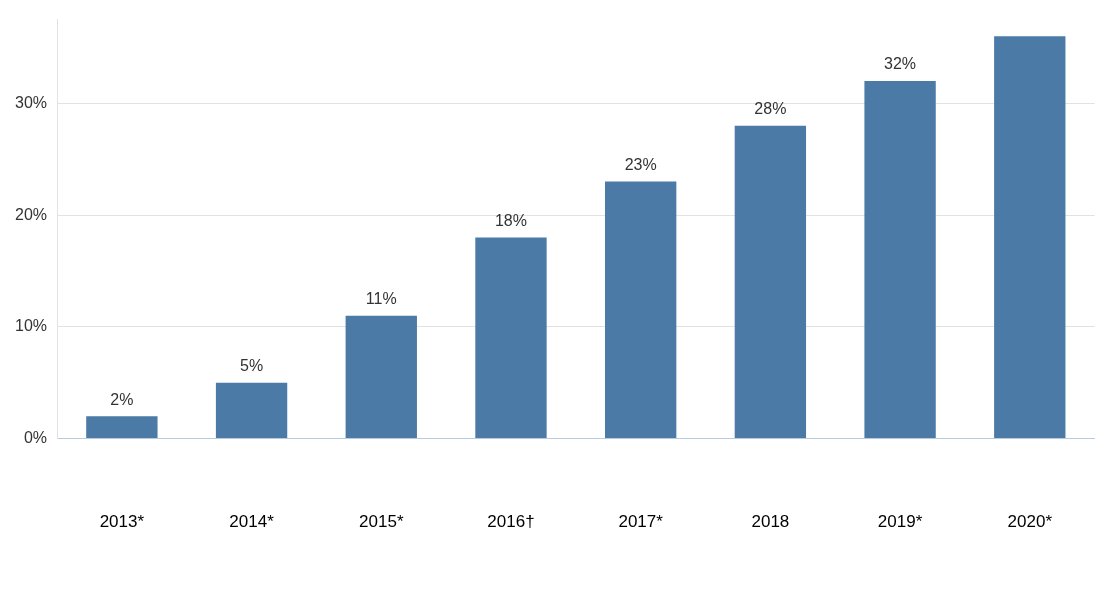 Image resolution: width=1118 pixels, height=604 pixels. Describe the element at coordinates (381, 299) in the screenshot. I see `data-label: 11%` at that location.